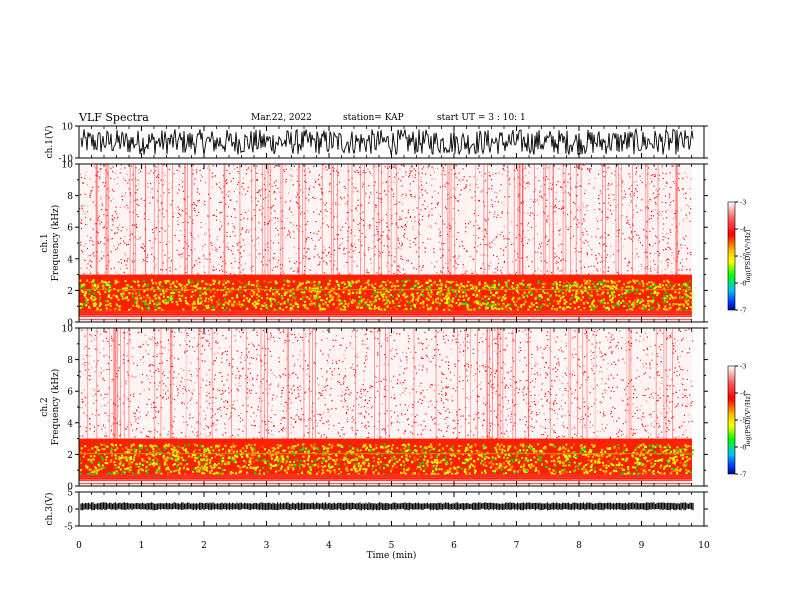 Image resolution: width=792 pixels, height=612 pixels. Describe the element at coordinates (517, 546) in the screenshot. I see `x-tick-label: 7` at that location.